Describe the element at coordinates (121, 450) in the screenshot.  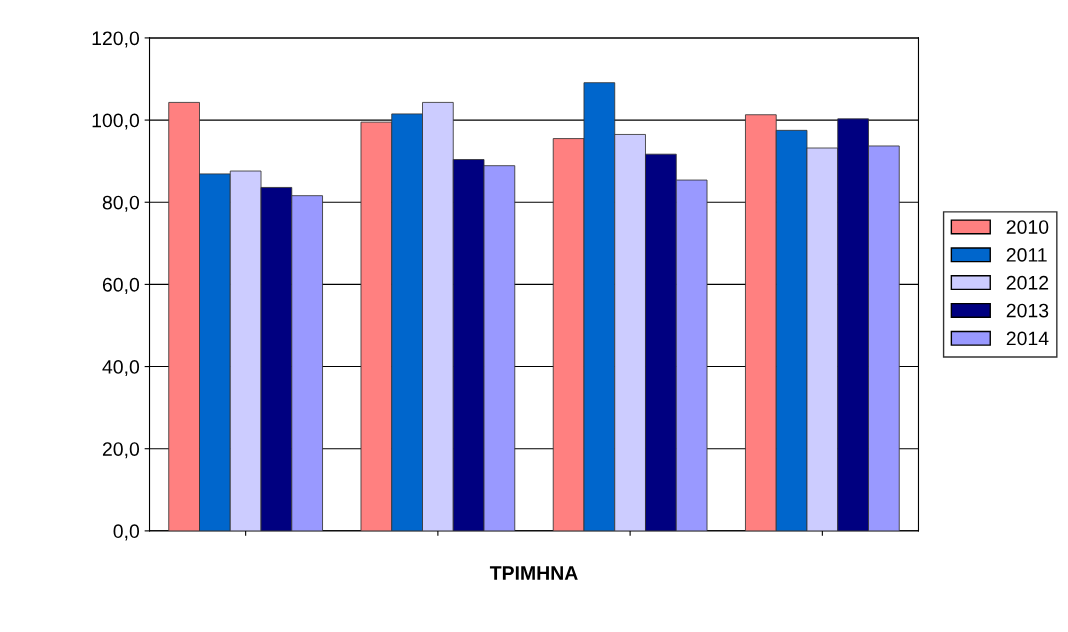
I see `y-tick-label: 20,0` at that location.